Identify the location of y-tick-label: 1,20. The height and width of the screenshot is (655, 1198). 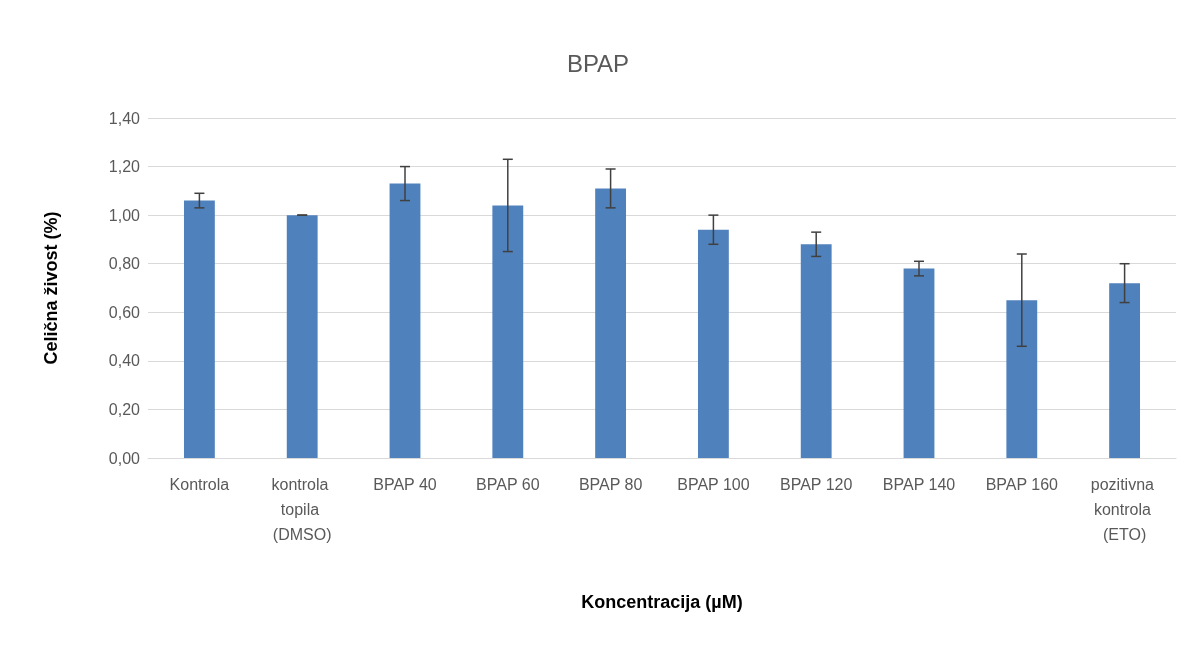
(124, 167).